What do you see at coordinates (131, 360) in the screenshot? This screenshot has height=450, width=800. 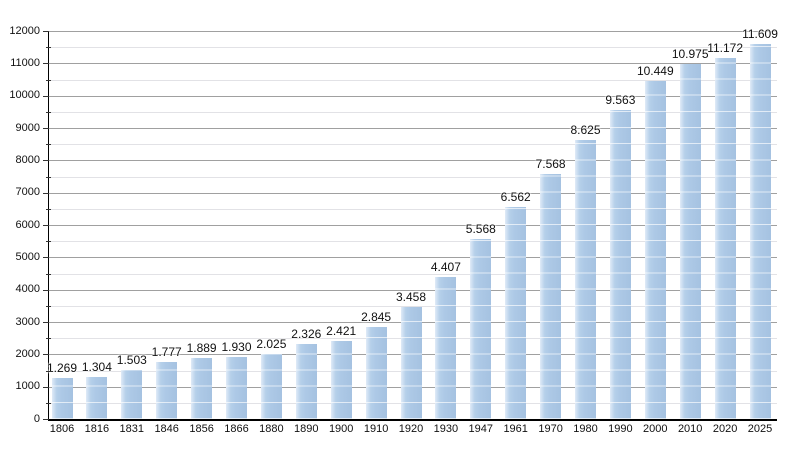 I see `value-label: 1.503` at bounding box center [131, 360].